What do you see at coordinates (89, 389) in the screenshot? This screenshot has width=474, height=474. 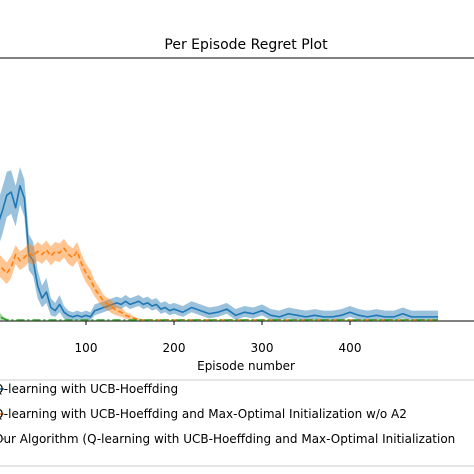 I see `legend-label-0: Q-learning with UCB-Hoeffding` at bounding box center [89, 389].